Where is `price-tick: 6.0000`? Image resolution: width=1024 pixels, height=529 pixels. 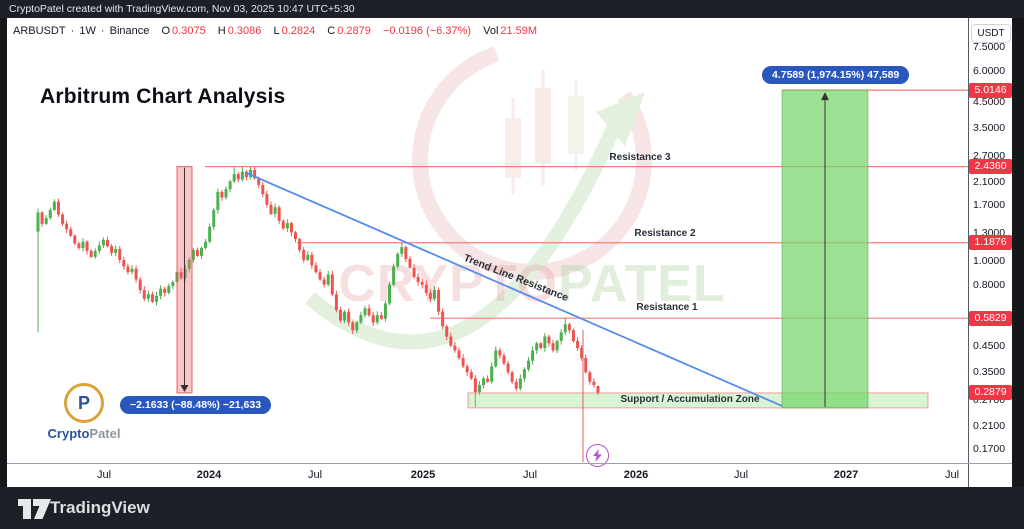
price-tick: 6.0000 is located at coordinates (989, 71).